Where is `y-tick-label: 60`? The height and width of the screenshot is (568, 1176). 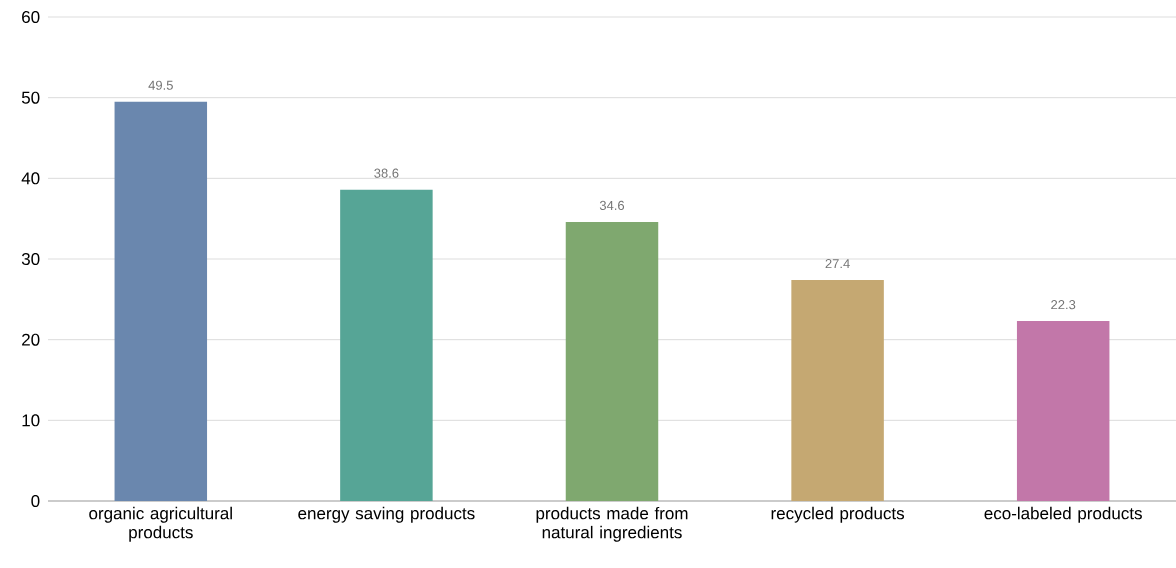 y-tick-label: 60 is located at coordinates (31, 17).